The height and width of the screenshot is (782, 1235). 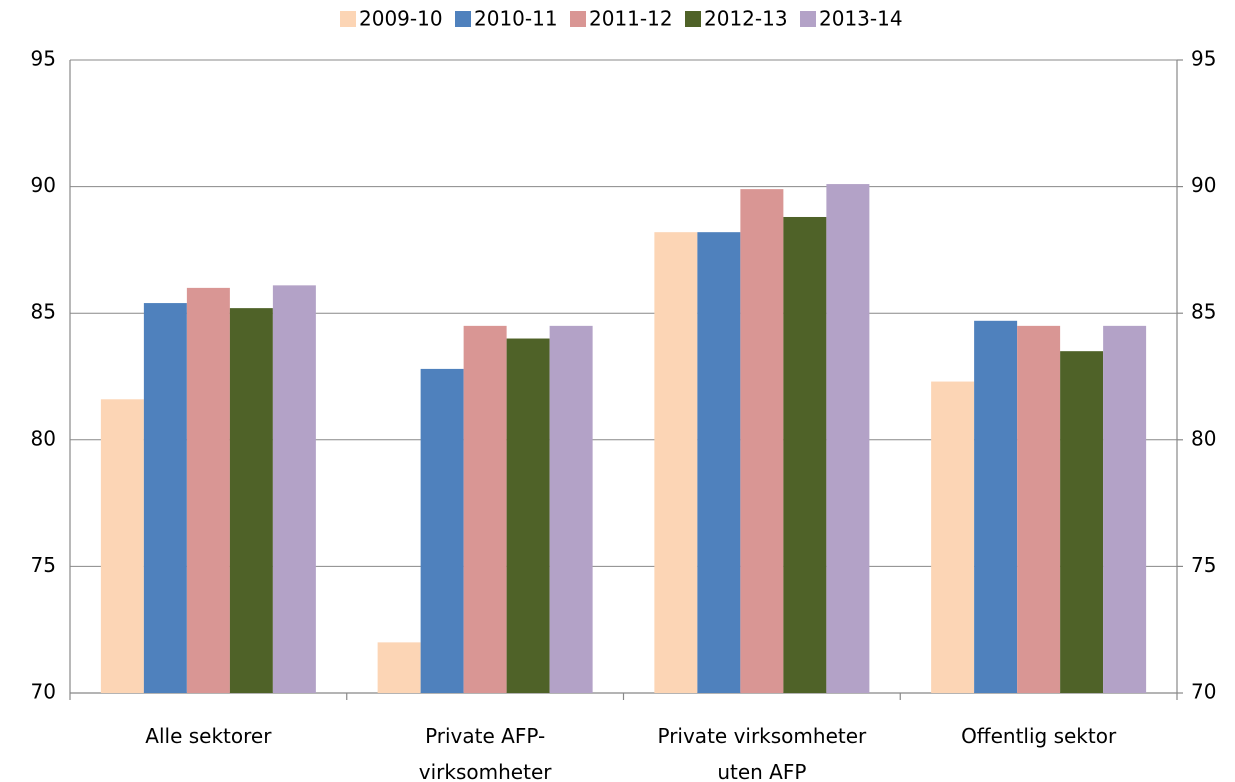 I want to click on y-tick-label: 95, so click(x=43, y=59).